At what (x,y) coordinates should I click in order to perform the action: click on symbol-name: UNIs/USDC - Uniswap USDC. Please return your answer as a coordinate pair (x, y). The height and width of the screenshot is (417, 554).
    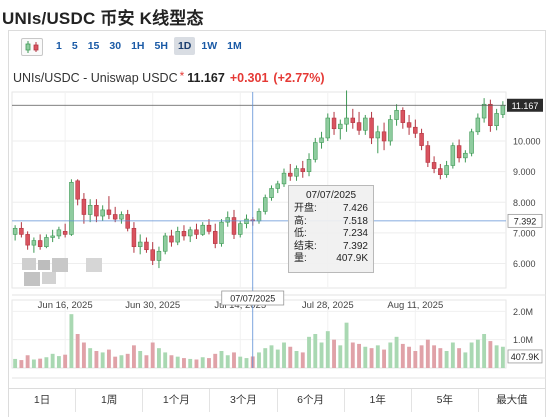
    Looking at the image, I should click on (95, 78).